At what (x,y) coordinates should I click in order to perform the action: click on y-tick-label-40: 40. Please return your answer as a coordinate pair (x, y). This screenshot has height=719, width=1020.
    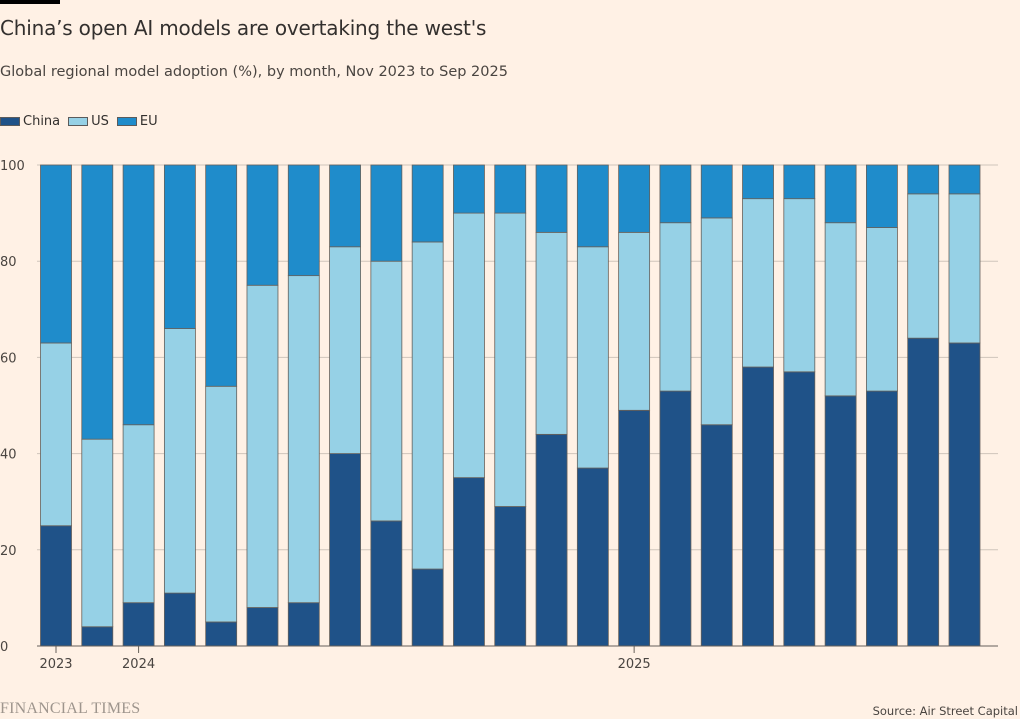
    Looking at the image, I should click on (8, 455).